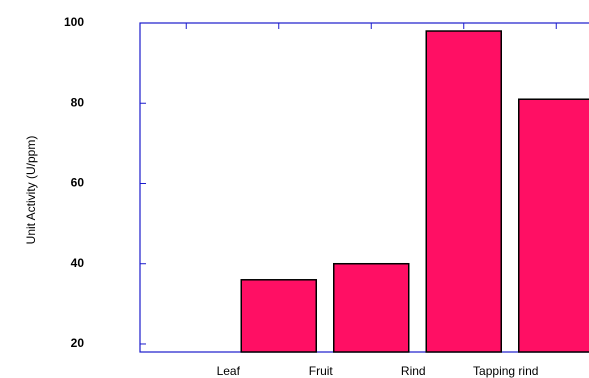  I want to click on y-tick-label: 60, so click(78, 183).